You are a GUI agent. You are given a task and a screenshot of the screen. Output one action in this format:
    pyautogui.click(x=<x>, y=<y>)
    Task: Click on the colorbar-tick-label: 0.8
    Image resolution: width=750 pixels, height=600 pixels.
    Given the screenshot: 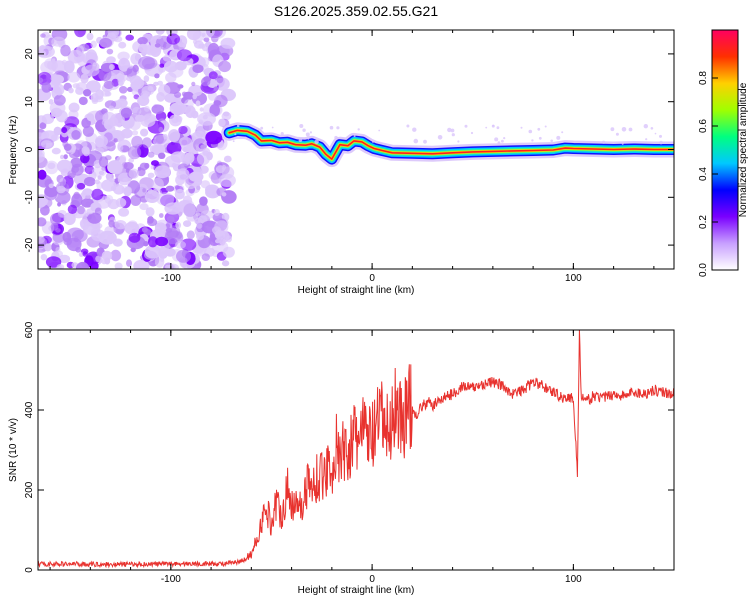 What is the action you would take?
    pyautogui.click(x=703, y=78)
    